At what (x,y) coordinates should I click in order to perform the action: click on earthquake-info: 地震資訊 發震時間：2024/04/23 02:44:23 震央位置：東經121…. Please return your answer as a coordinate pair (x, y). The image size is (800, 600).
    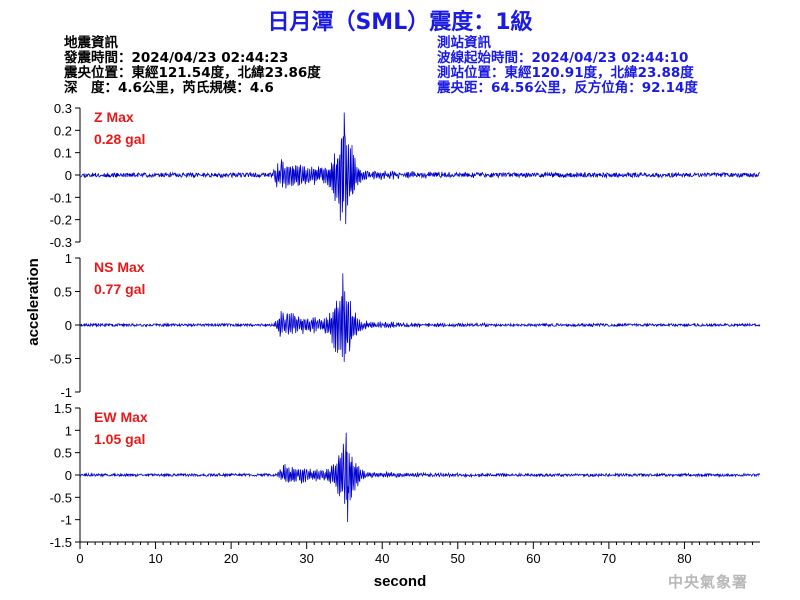
    Looking at the image, I should click on (192, 66).